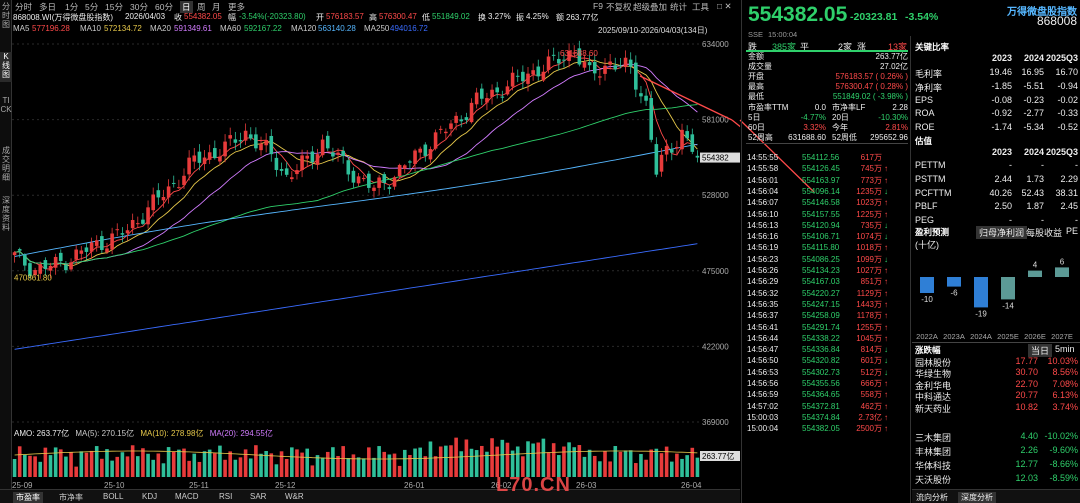 The image size is (1080, 503). What do you see at coordinates (724, 6) in the screenshot?
I see `window-controls-icon: □ ✕` at bounding box center [724, 6].